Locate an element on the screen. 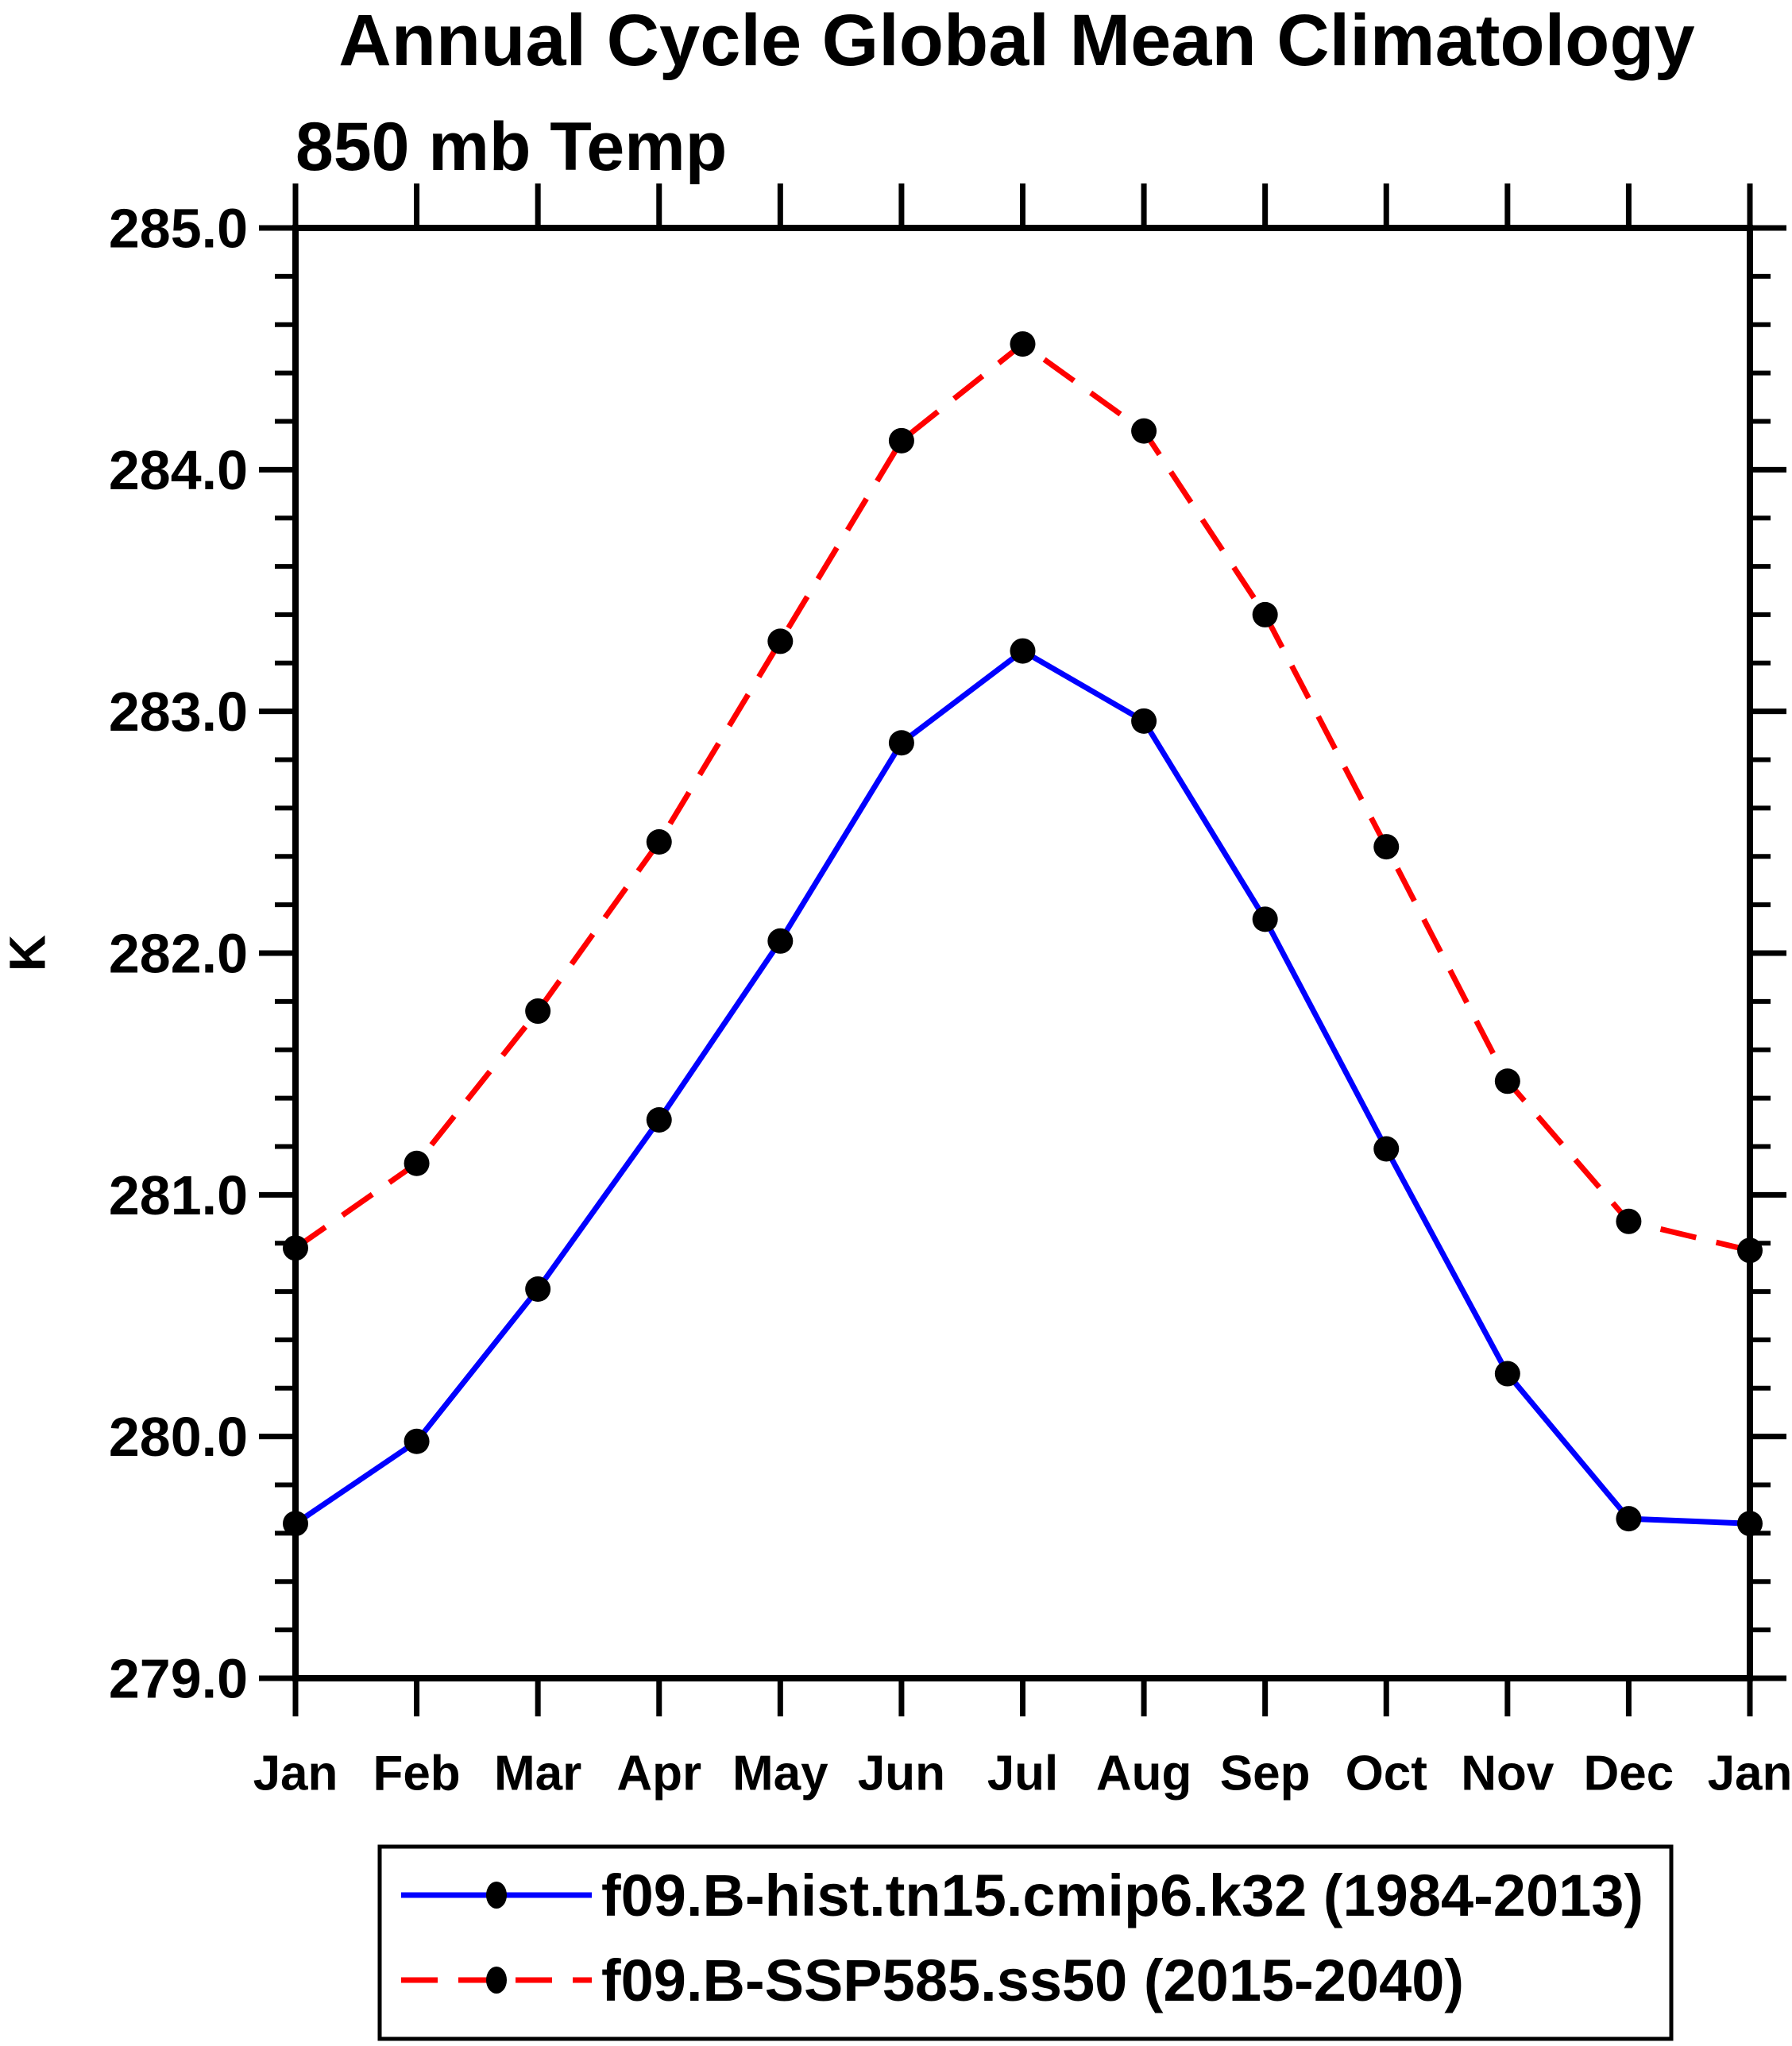 Image resolution: width=1792 pixels, height=2046 pixels. x-axis-tick-labels: Jan Feb Mar Apr May Jun Jul Aug Sep Oct Nov Dec Jan is located at coordinates (1022, 1774).